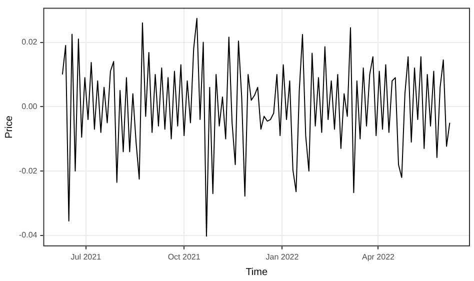 This screenshot has height=281, width=474. I want to click on x-tick-label: Jul 2021, so click(86, 257).